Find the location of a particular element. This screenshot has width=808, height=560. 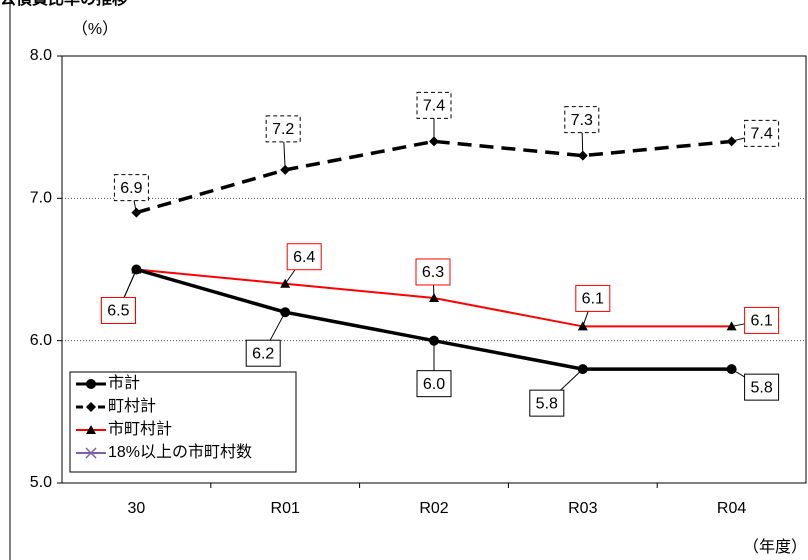

y-tick-label: 6.0 is located at coordinates (41, 340).